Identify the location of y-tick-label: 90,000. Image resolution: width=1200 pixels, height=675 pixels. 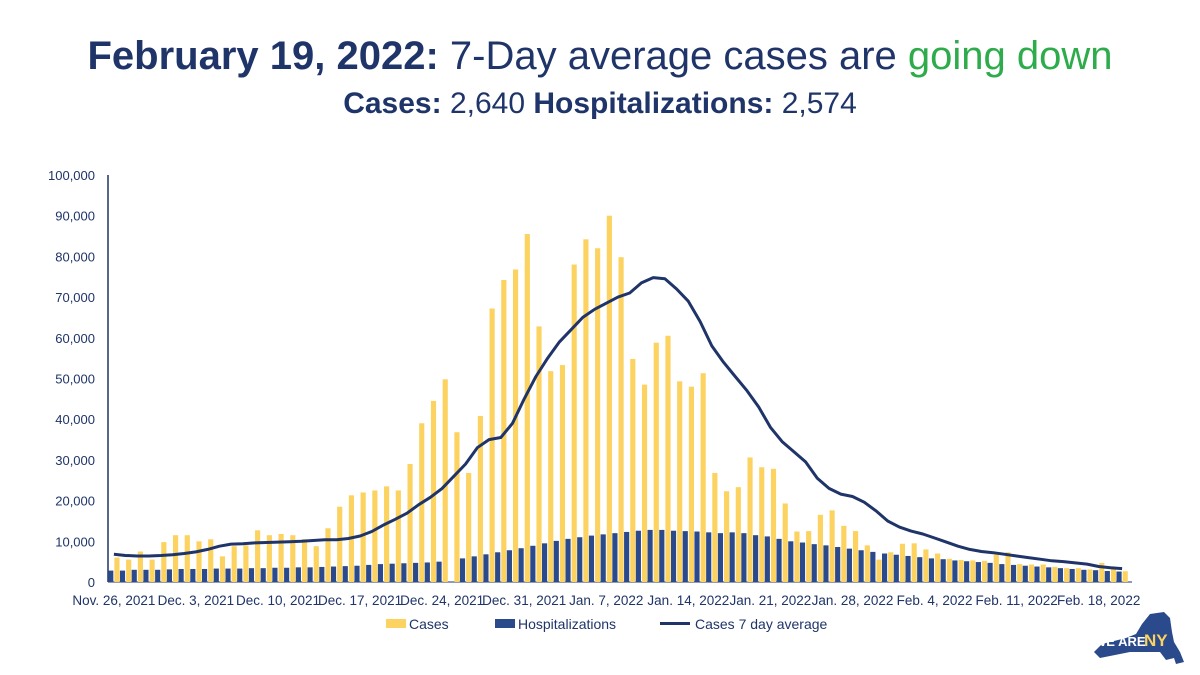
(75, 216).